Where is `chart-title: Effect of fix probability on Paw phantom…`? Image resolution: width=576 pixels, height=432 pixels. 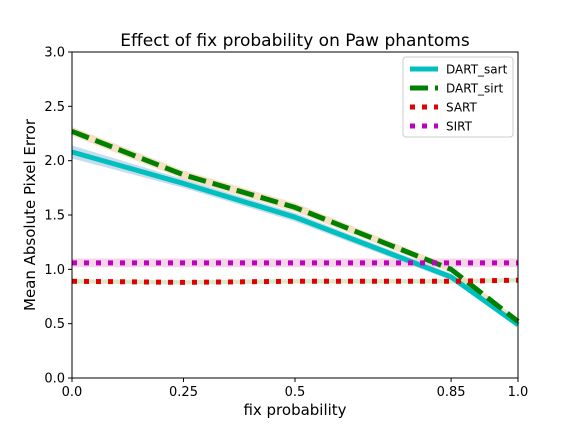 chart-title: Effect of fix probability on Paw phantom… is located at coordinates (295, 41).